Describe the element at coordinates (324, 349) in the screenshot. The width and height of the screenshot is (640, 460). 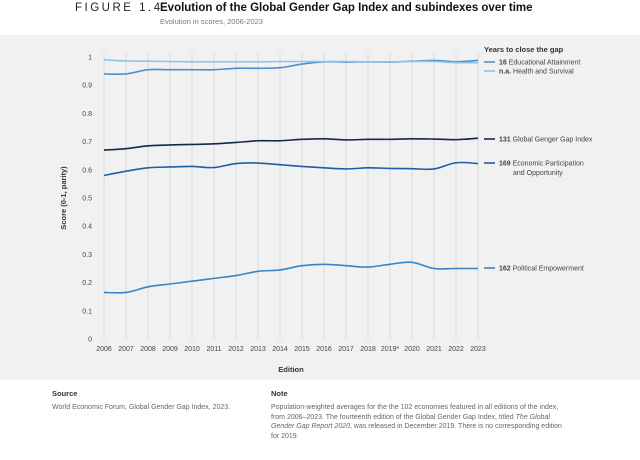
I see `x-tick-label: 2016` at that location.